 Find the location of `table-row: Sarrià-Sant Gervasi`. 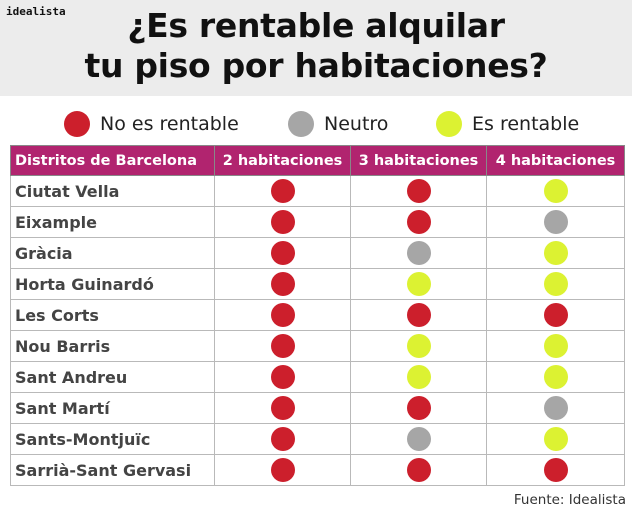

table-row: Sarrià-Sant Gervasi is located at coordinates (317, 470).